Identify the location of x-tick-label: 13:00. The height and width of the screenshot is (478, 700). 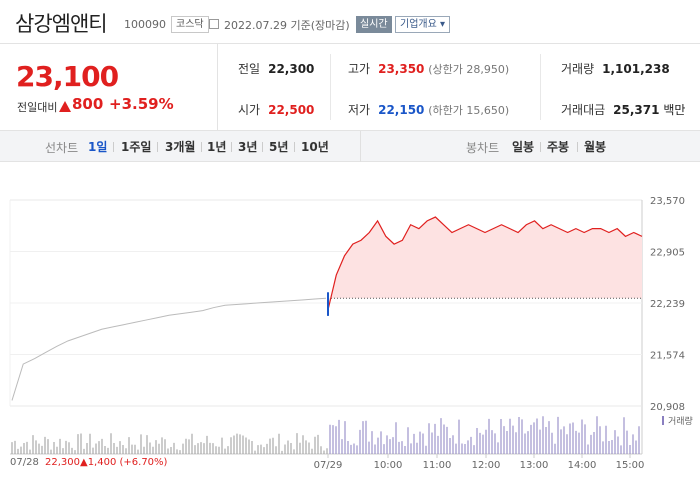
(534, 465).